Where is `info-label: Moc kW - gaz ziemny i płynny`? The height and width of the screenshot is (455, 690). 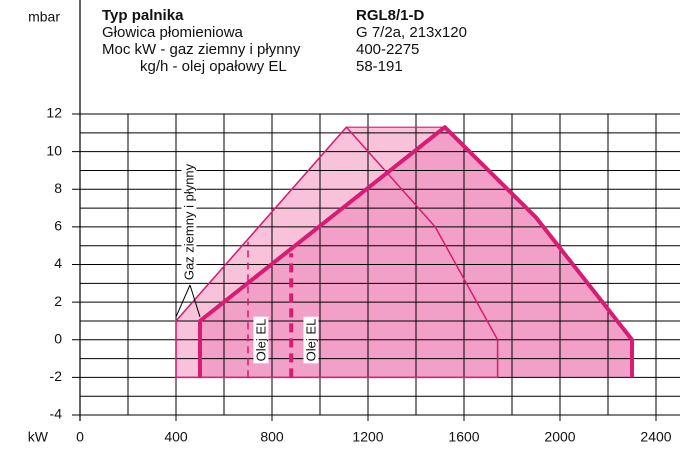
info-label: Moc kW - gaz ziemny i płynny is located at coordinates (201, 49).